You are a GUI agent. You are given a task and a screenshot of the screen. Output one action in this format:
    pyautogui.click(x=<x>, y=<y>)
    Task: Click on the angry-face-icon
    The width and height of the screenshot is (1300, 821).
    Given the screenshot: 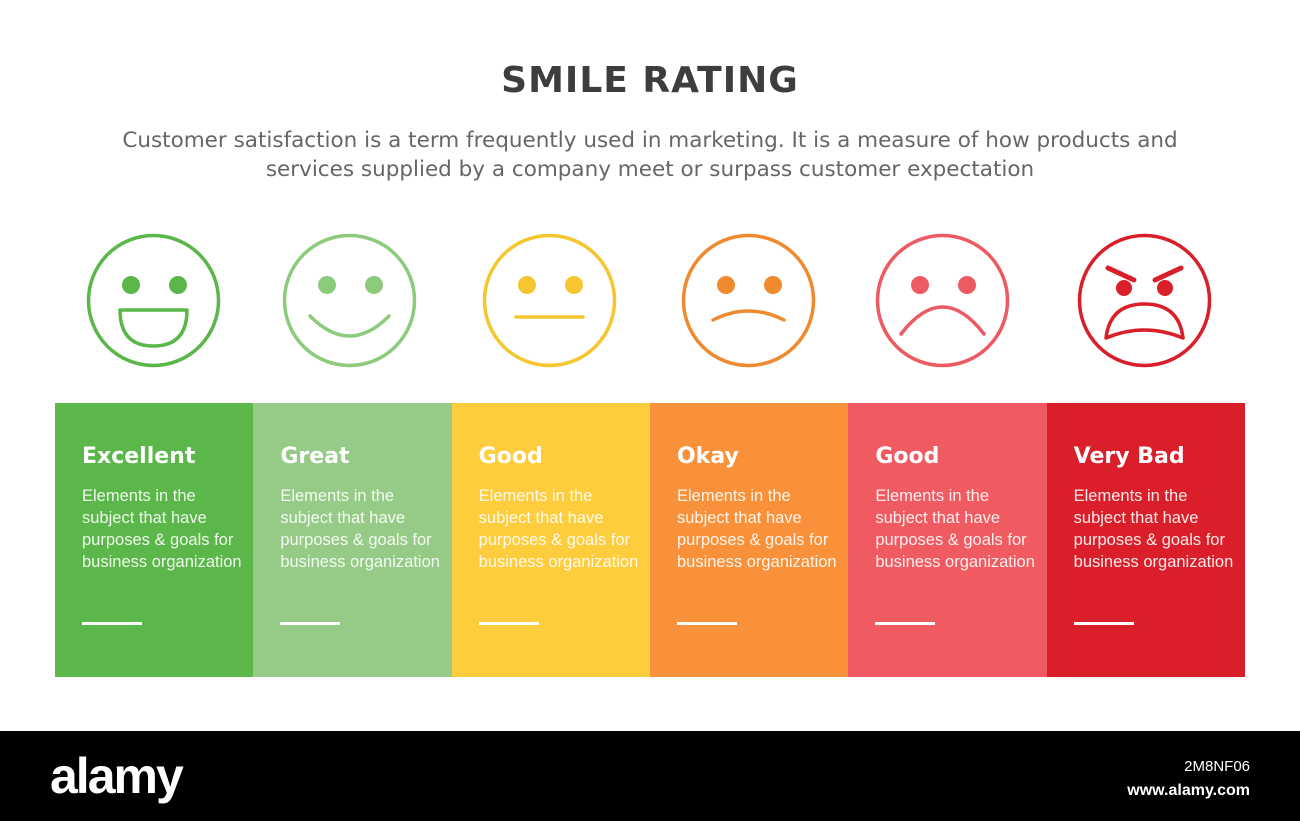 What is the action you would take?
    pyautogui.click(x=1144, y=300)
    